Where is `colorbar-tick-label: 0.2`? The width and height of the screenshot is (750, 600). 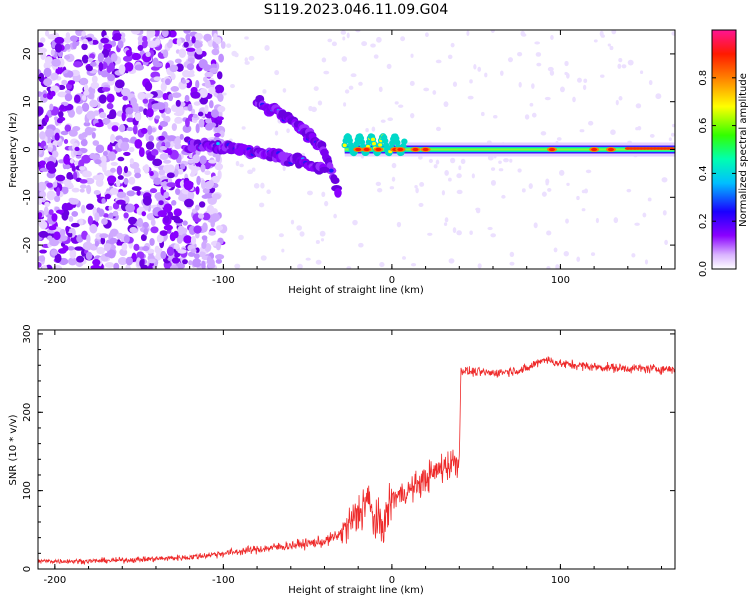 colorbar-tick-label: 0.2 is located at coordinates (703, 221).